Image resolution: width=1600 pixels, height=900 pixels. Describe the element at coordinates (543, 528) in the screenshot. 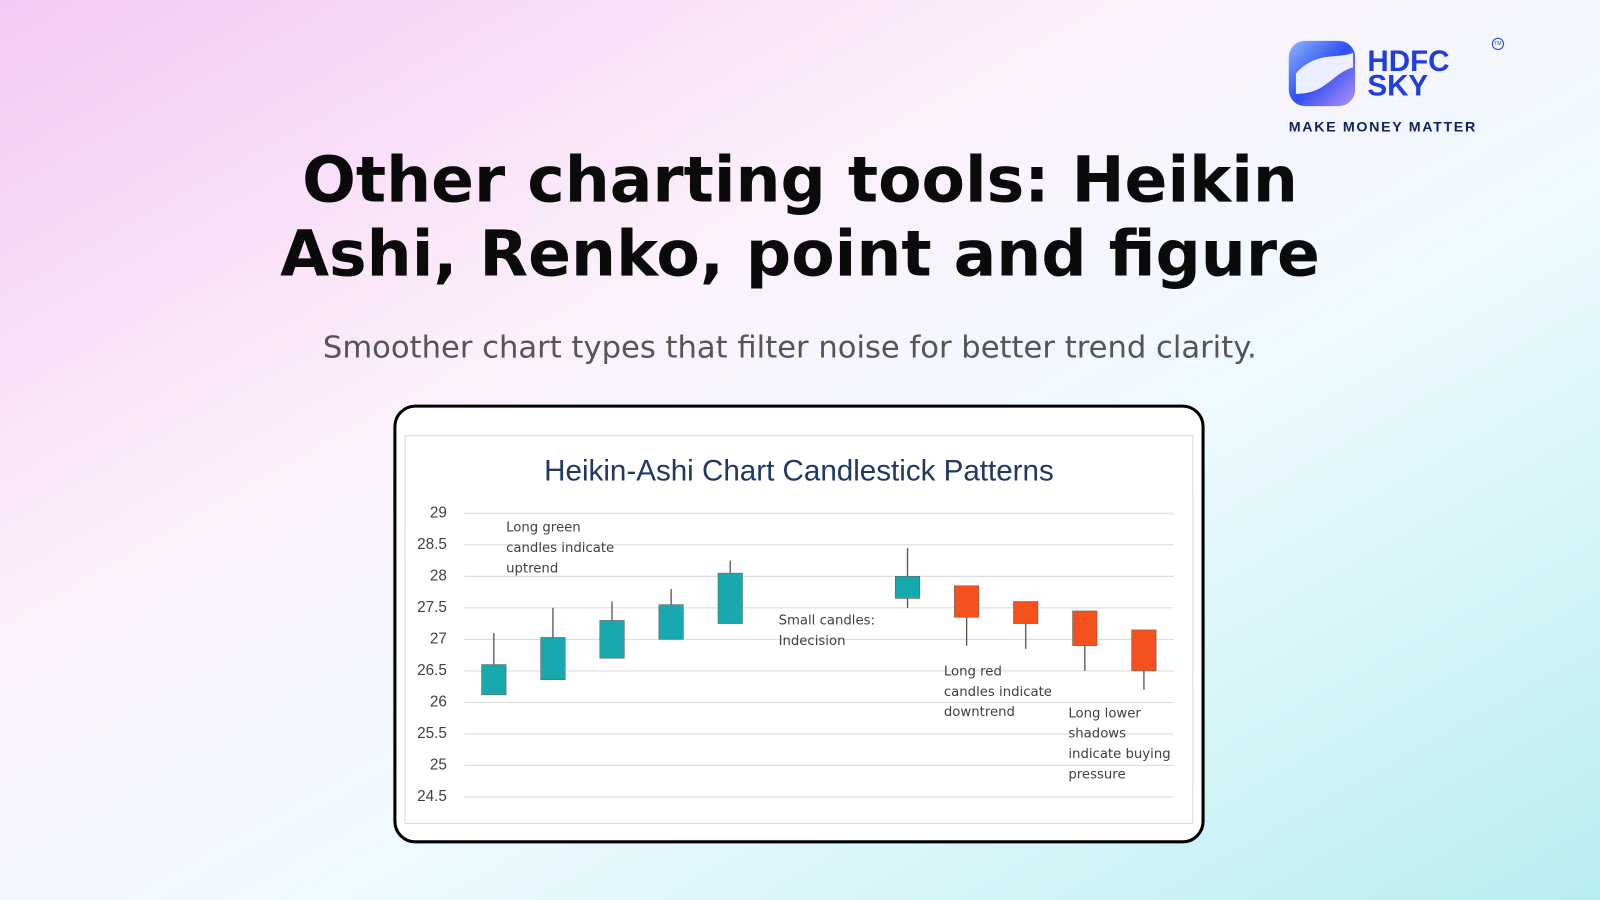

I see `annotation: Long green` at that location.